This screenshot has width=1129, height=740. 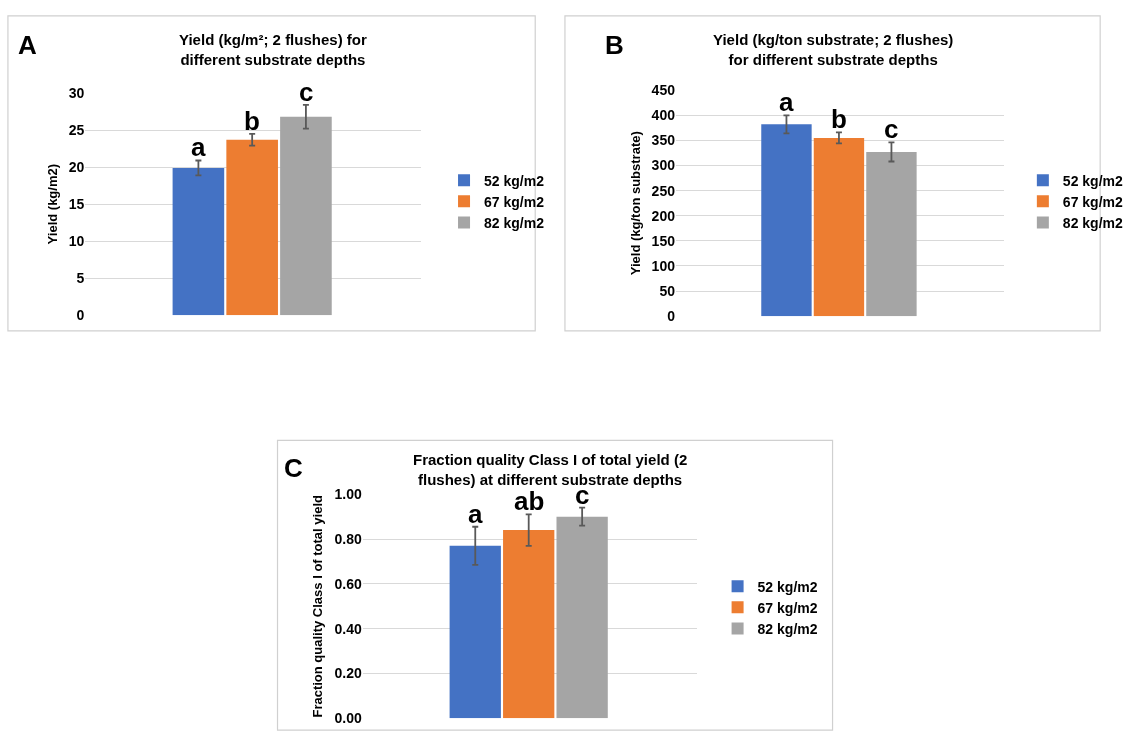 I want to click on y-tick-label: 0.80, so click(x=348, y=538).